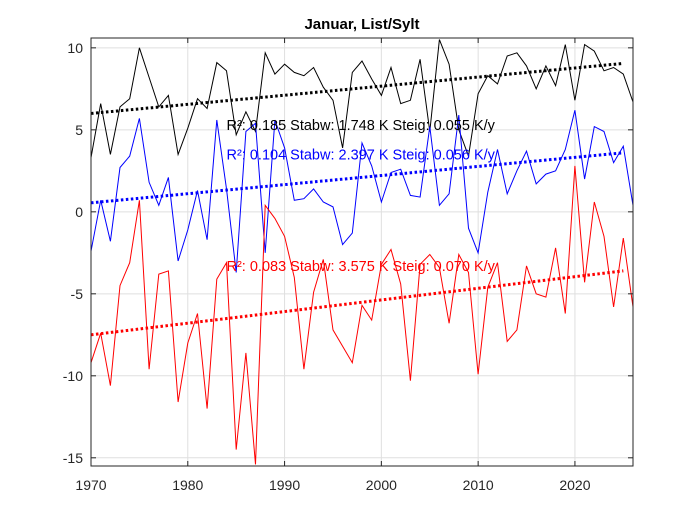 Image resolution: width=700 pixels, height=525 pixels. What do you see at coordinates (77, 294) in the screenshot?
I see `y-tick-label: -5` at bounding box center [77, 294].